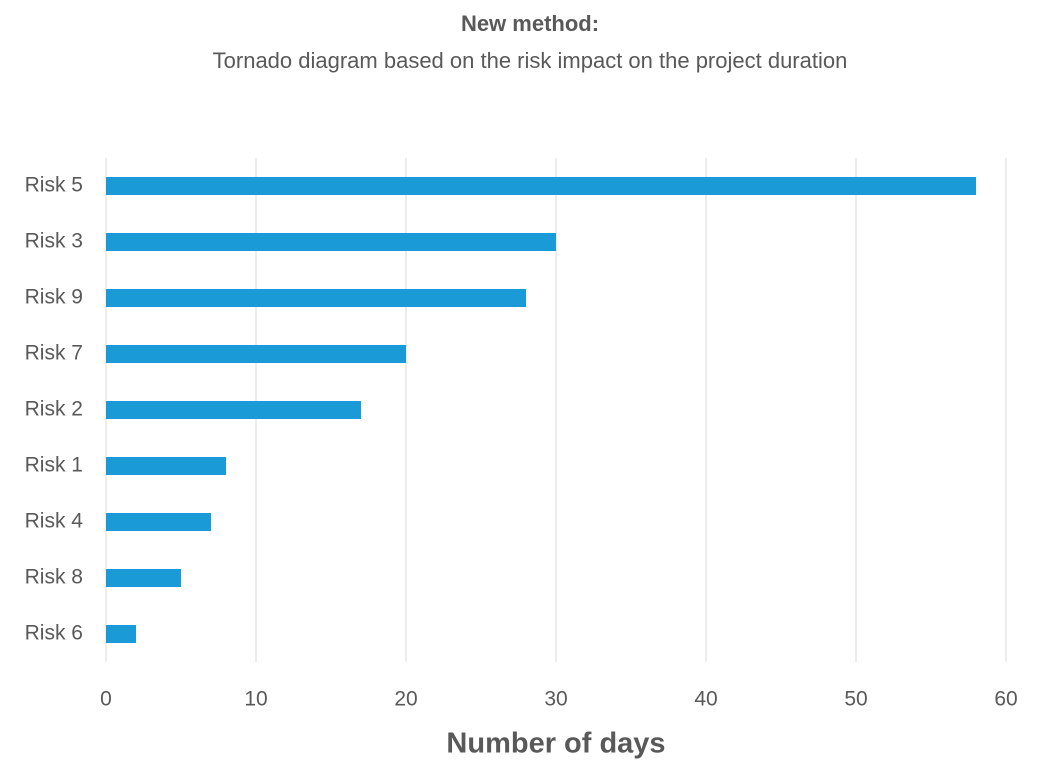 Image resolution: width=1055 pixels, height=781 pixels. I want to click on x-axis-title: Number of days, so click(555, 744).